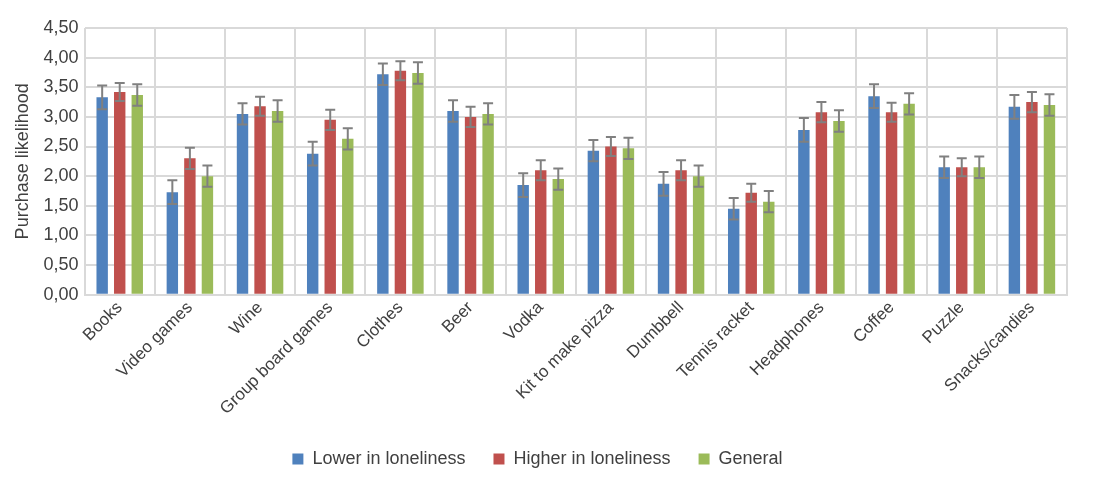 Image resolution: width=1095 pixels, height=486 pixels. Describe the element at coordinates (389, 457) in the screenshot. I see `legend-label: Lower in loneliness` at that location.